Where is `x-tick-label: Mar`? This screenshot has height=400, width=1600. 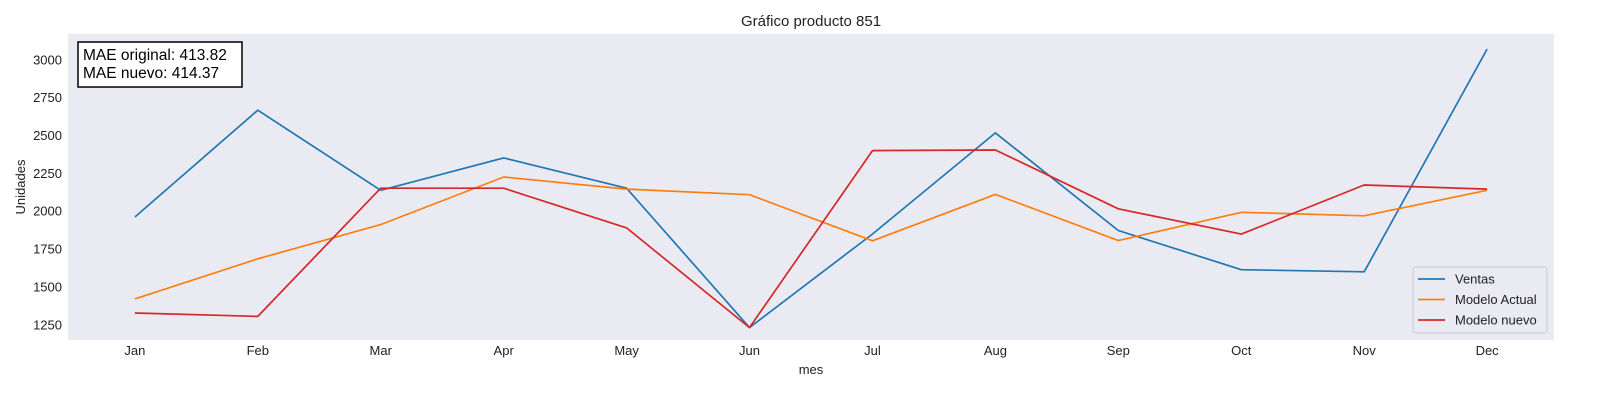
x-tick-label: Mar is located at coordinates (381, 350).